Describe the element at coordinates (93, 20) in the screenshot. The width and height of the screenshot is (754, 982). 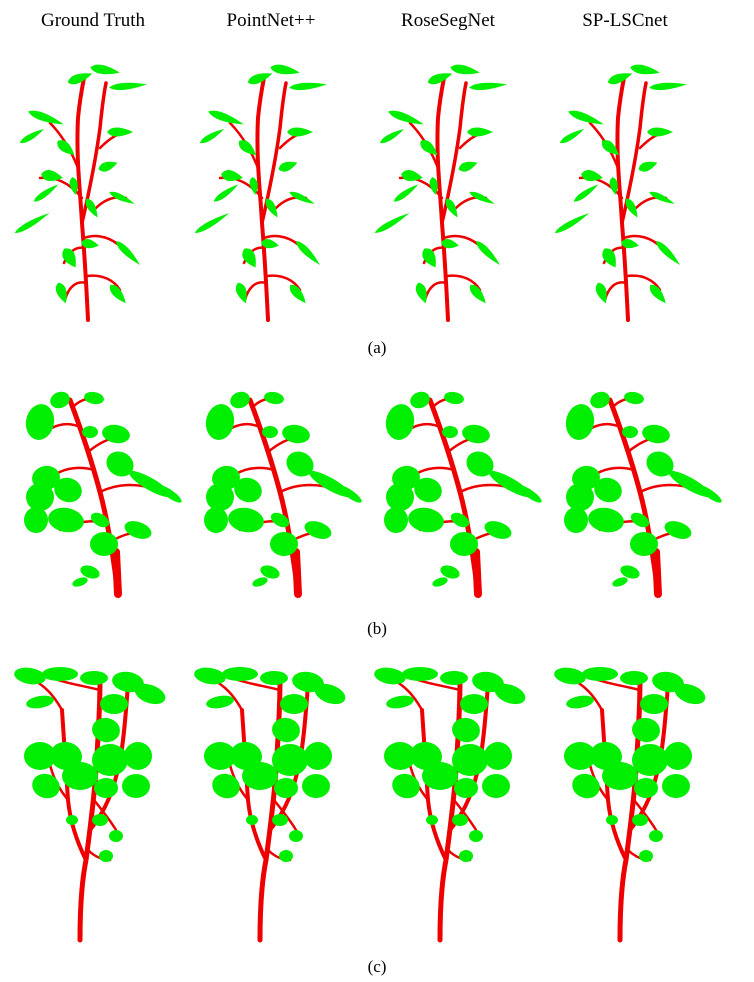
I see `column-title-ground-truth: Ground Truth` at that location.